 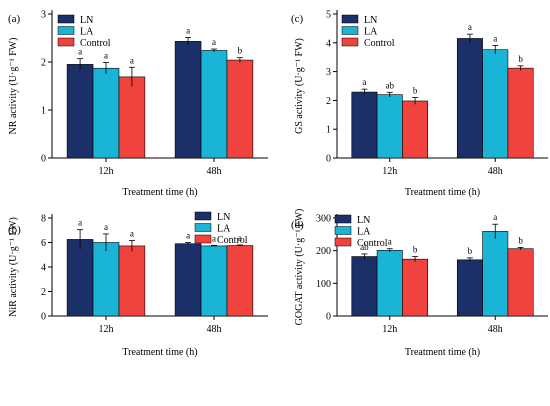 What do you see at coordinates (13, 267) in the screenshot?
I see `y-axis-label: NiR activity (U·g⁻¹ FW)` at bounding box center [13, 267].